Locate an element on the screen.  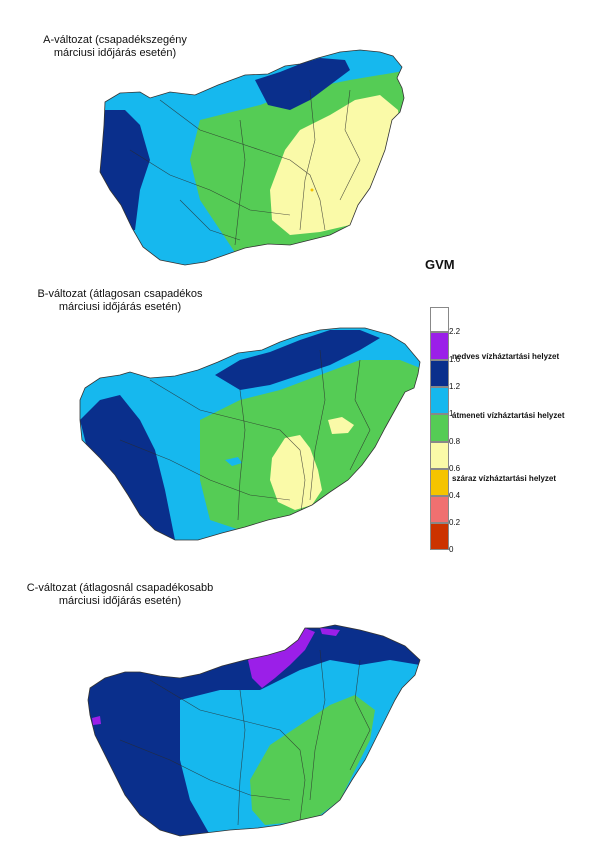
legend-title: GVM is located at coordinates (440, 264).